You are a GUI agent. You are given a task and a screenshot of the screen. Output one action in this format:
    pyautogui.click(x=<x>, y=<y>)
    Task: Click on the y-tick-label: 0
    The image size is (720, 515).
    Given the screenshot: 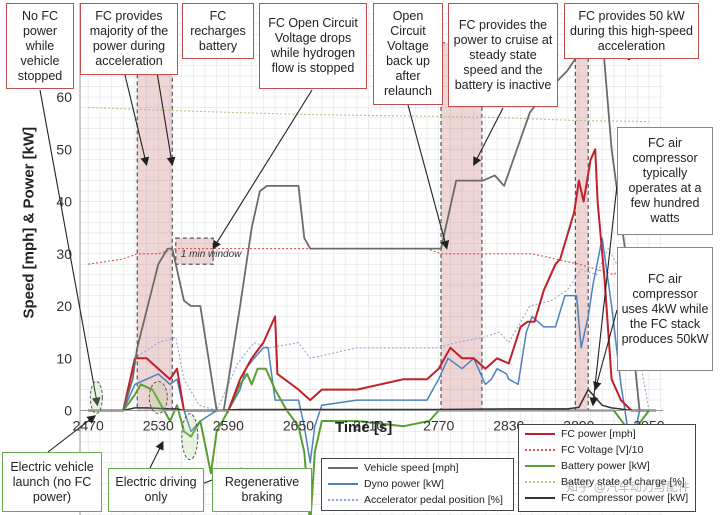 What is the action you would take?
    pyautogui.click(x=68, y=411)
    